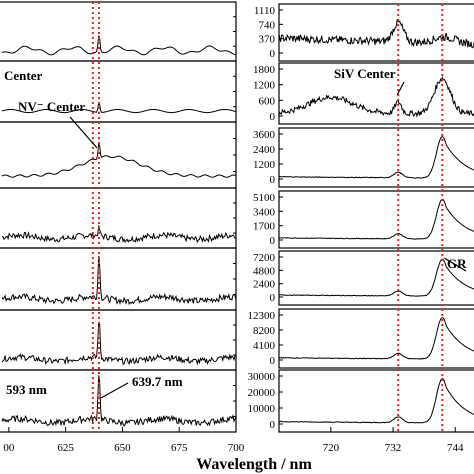  I want to click on nv-arrow, so click(83, 132).